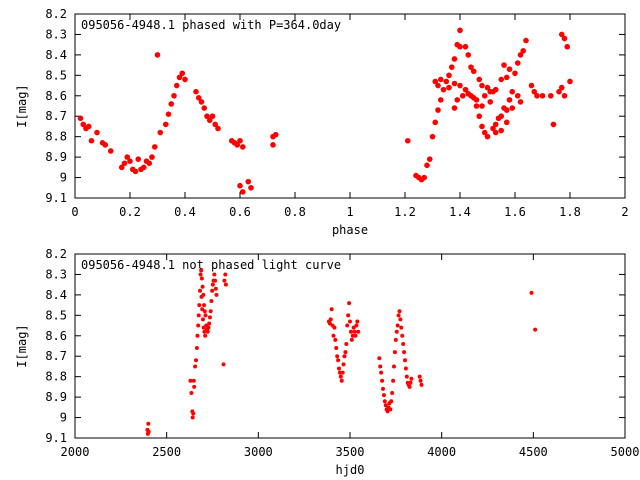 This screenshot has height=480, width=640. Describe the element at coordinates (211, 25) in the screenshot. I see `phased-chart-title: 095056-4948.1 phased with P=364.0day` at that location.